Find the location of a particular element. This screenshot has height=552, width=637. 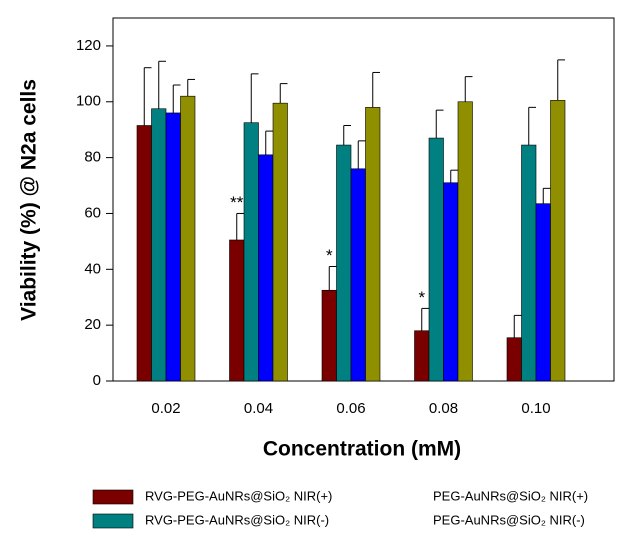

legend-label: PEG-AuNRs@SiO₂ NIR(-) is located at coordinates (509, 519).